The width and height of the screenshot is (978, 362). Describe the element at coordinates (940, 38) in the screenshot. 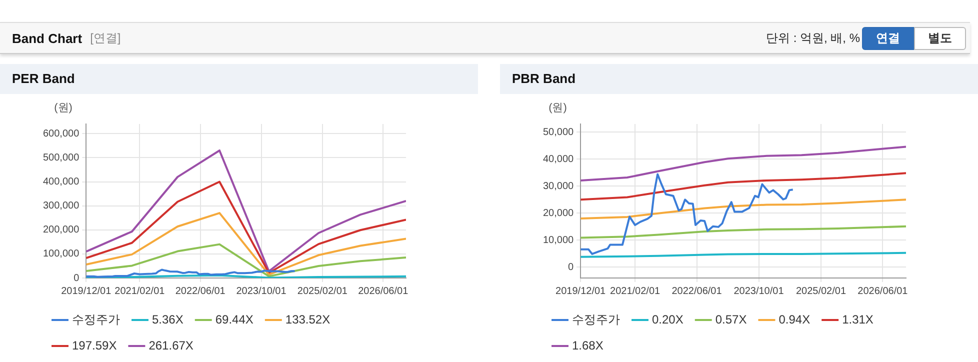

I see `text: 별도` at that location.